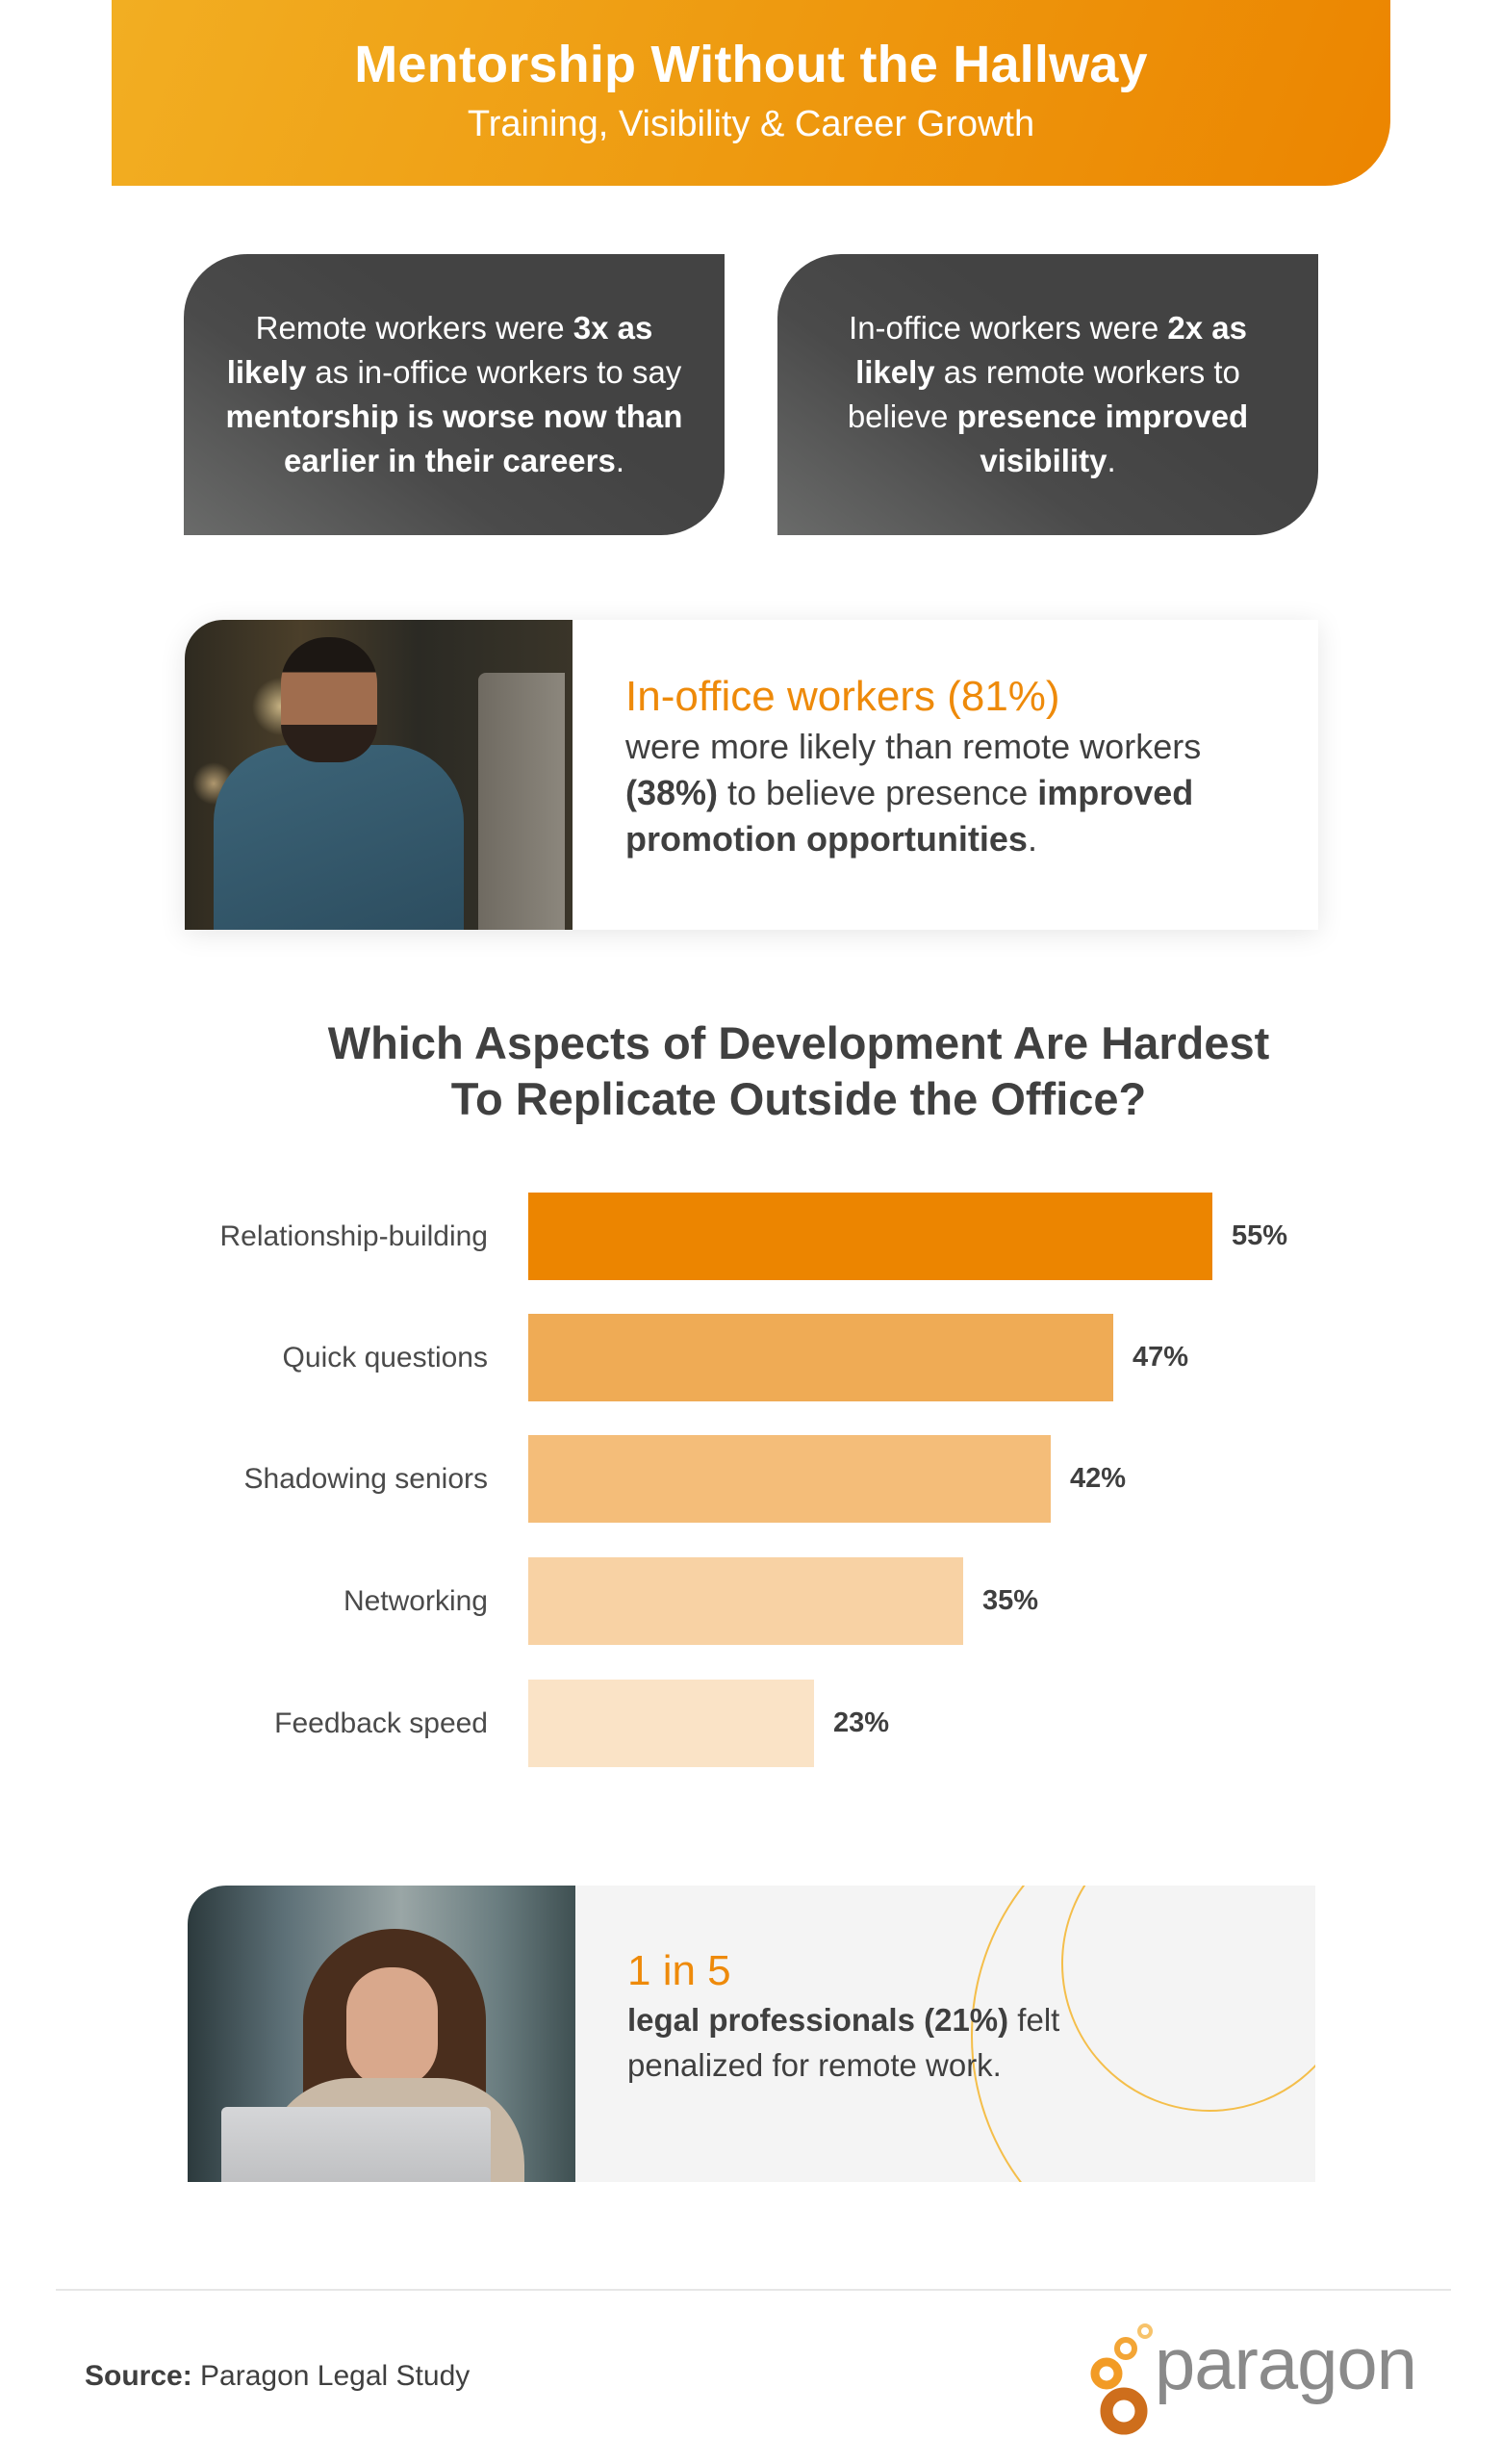 The image size is (1502, 2464). Describe the element at coordinates (356, 2144) in the screenshot. I see `laptop-shape` at that location.